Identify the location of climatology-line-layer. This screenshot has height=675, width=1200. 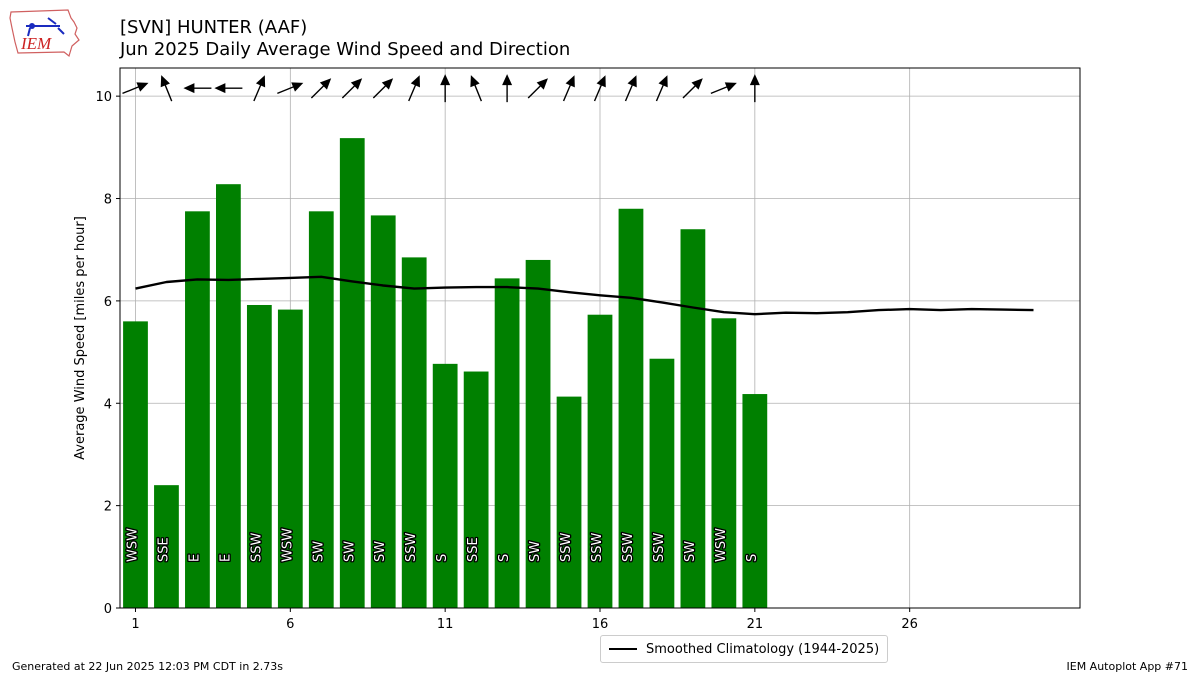
(584, 295).